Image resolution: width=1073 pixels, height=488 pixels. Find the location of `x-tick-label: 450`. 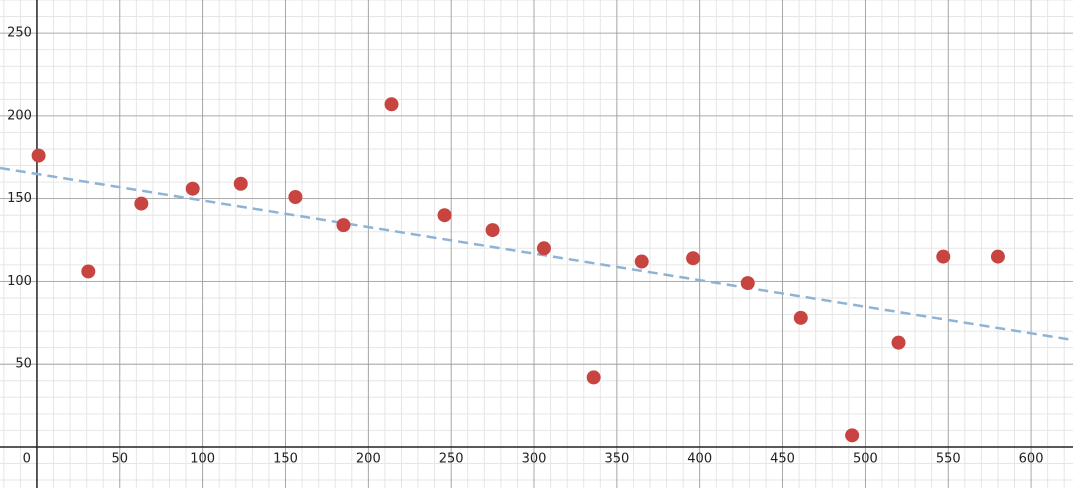

x-tick-label: 450 is located at coordinates (782, 458).